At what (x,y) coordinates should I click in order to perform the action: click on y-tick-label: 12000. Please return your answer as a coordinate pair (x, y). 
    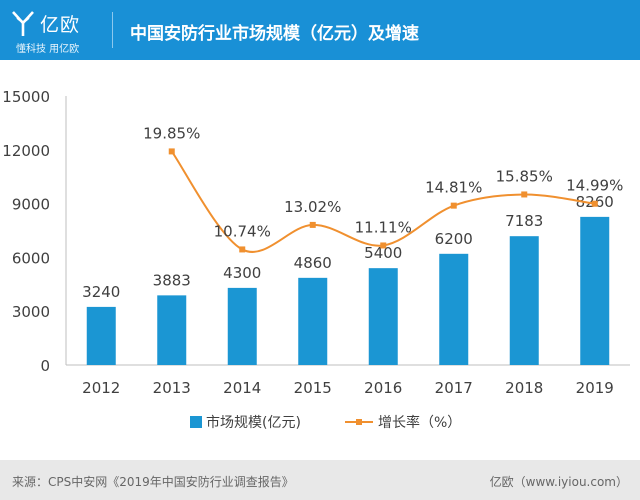
    Looking at the image, I should click on (26, 151).